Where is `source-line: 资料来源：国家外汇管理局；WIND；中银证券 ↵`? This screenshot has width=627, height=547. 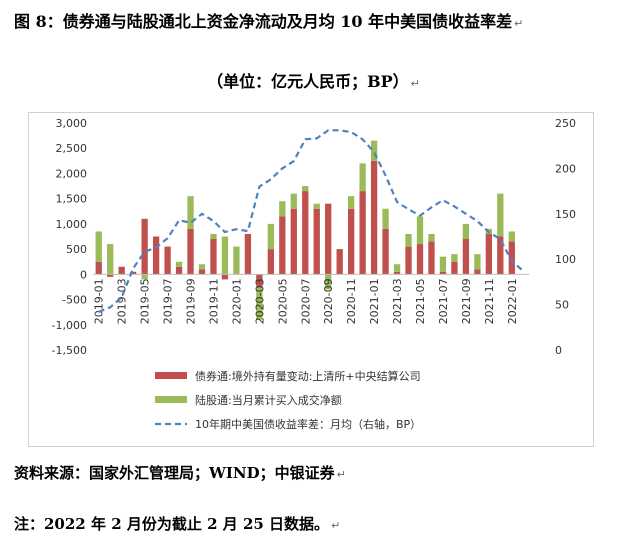 source-line: 资料来源：国家外汇管理局；WIND；中银证券 ↵ is located at coordinates (180, 472).